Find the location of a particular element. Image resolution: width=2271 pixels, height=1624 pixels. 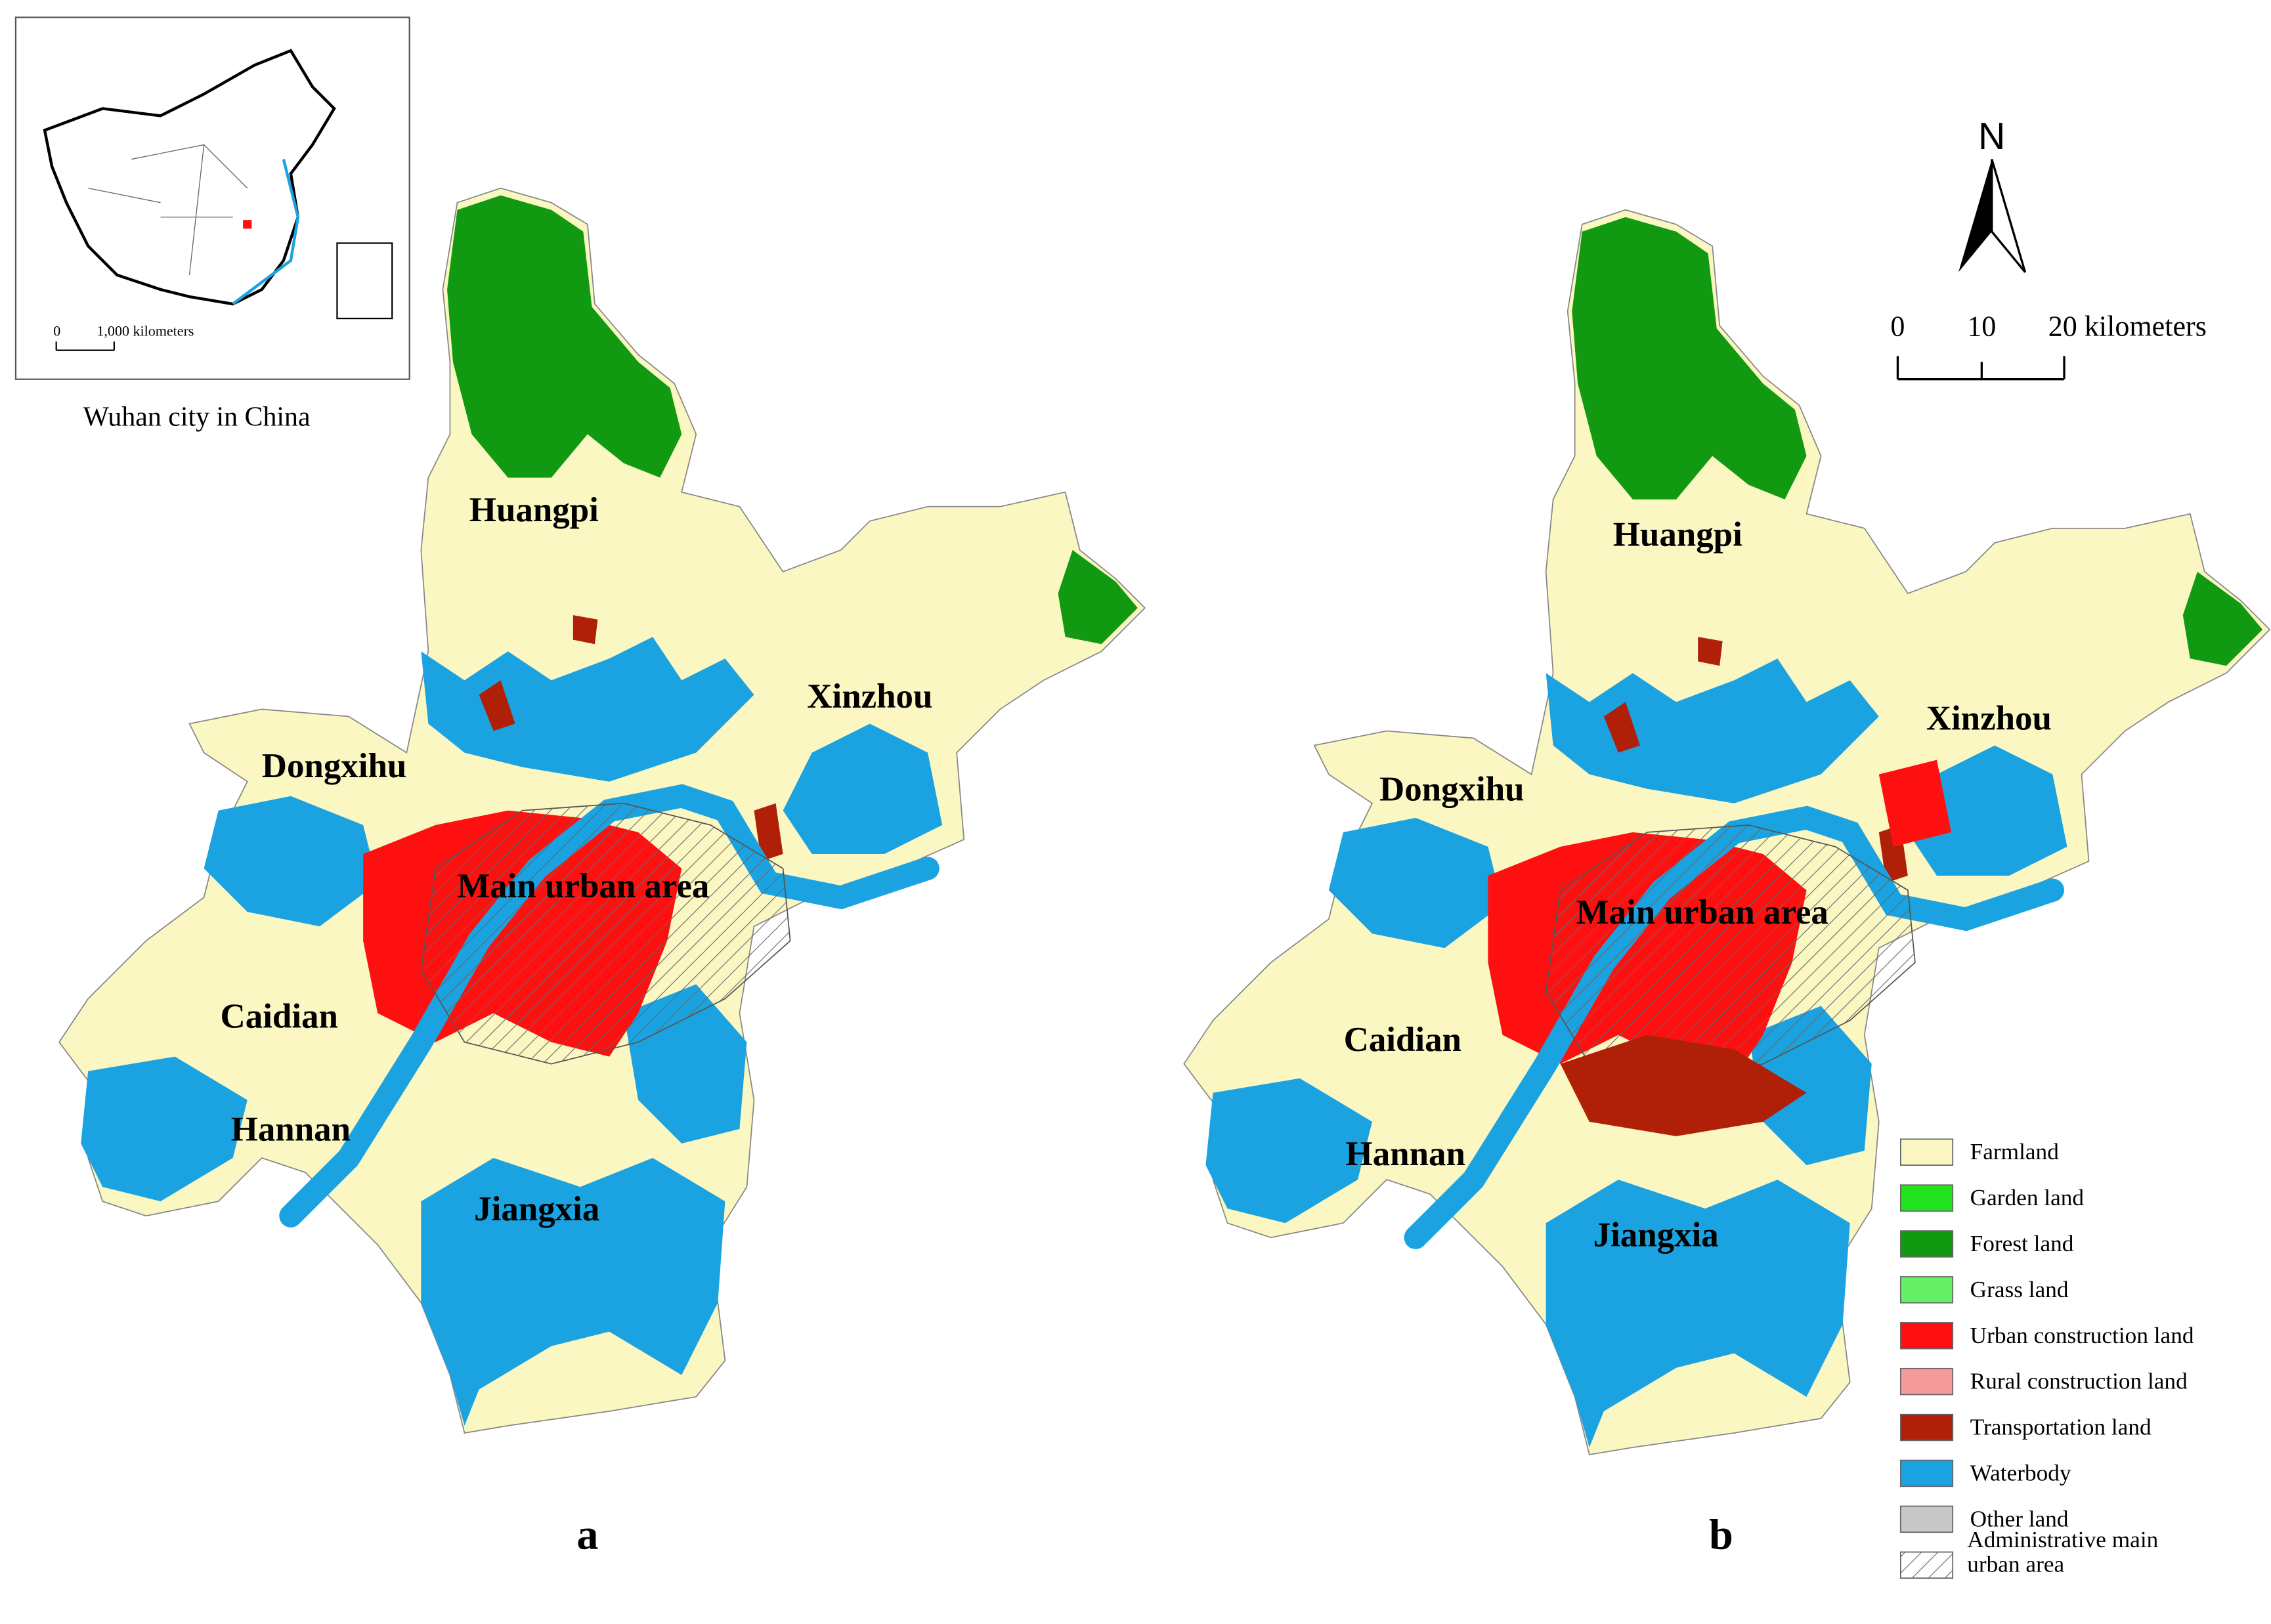

legend-label: Forest land is located at coordinates (2022, 1244).